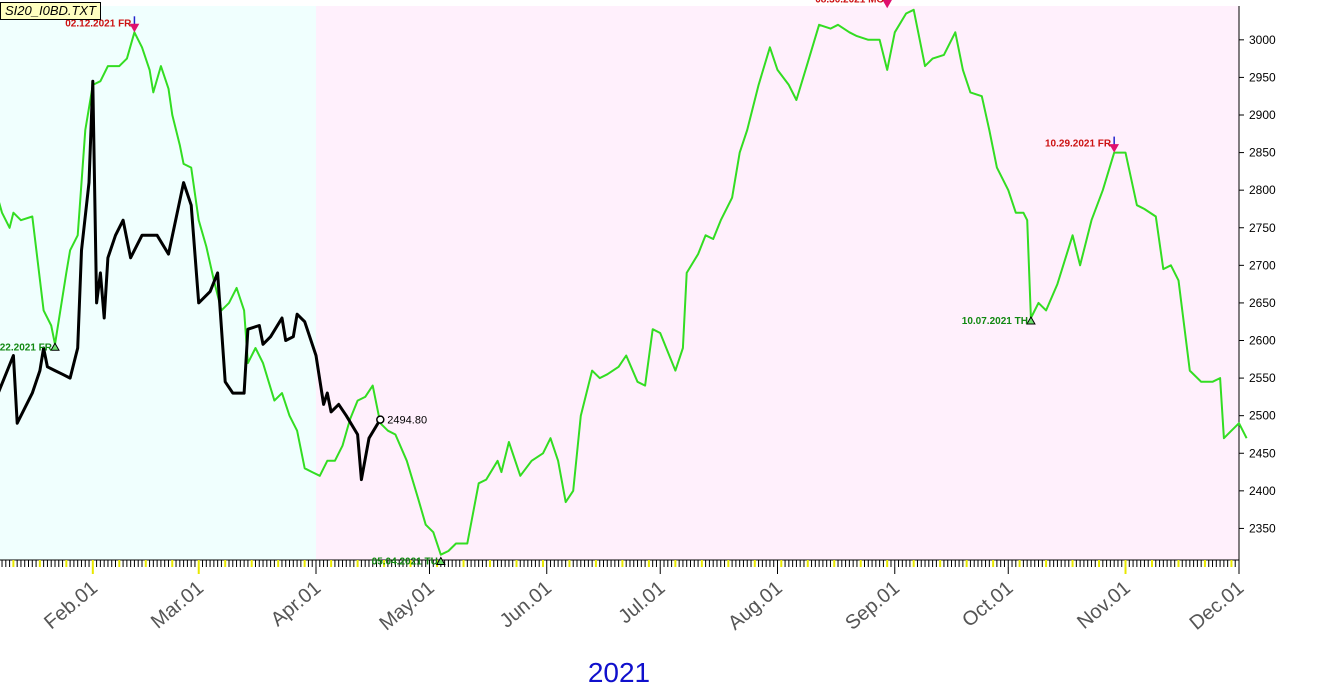  Describe the element at coordinates (1262, 416) in the screenshot. I see `y-tick-label: 2500` at that location.